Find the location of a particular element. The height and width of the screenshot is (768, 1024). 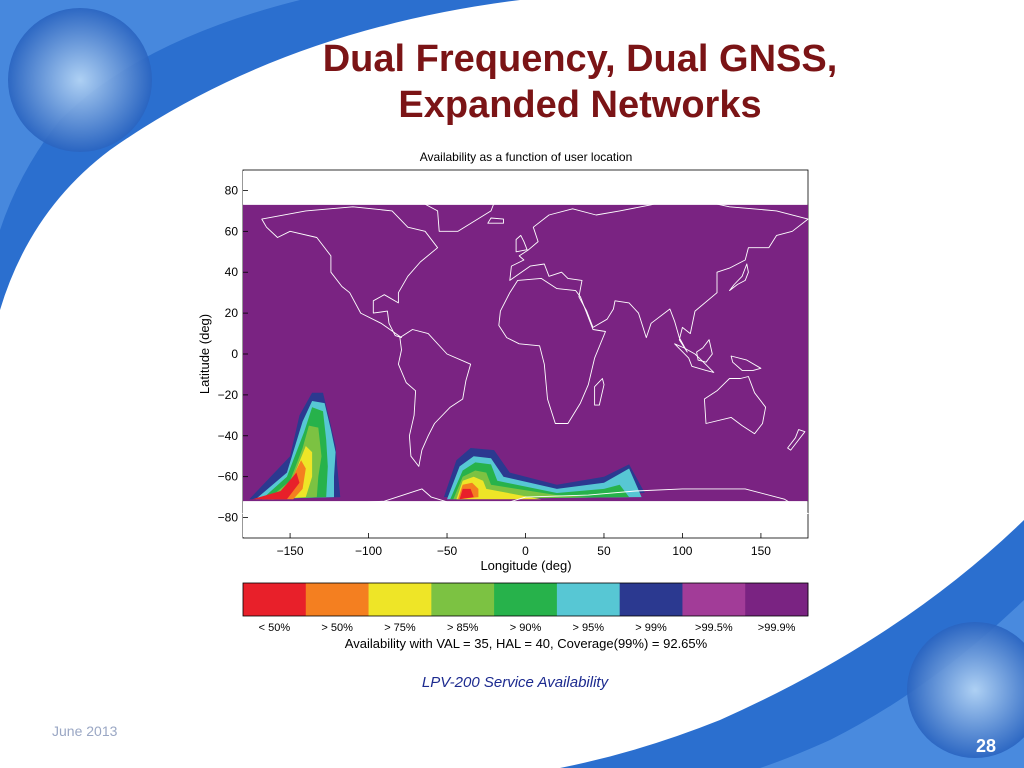

y-tick-label-4: 0 is located at coordinates (234, 354).